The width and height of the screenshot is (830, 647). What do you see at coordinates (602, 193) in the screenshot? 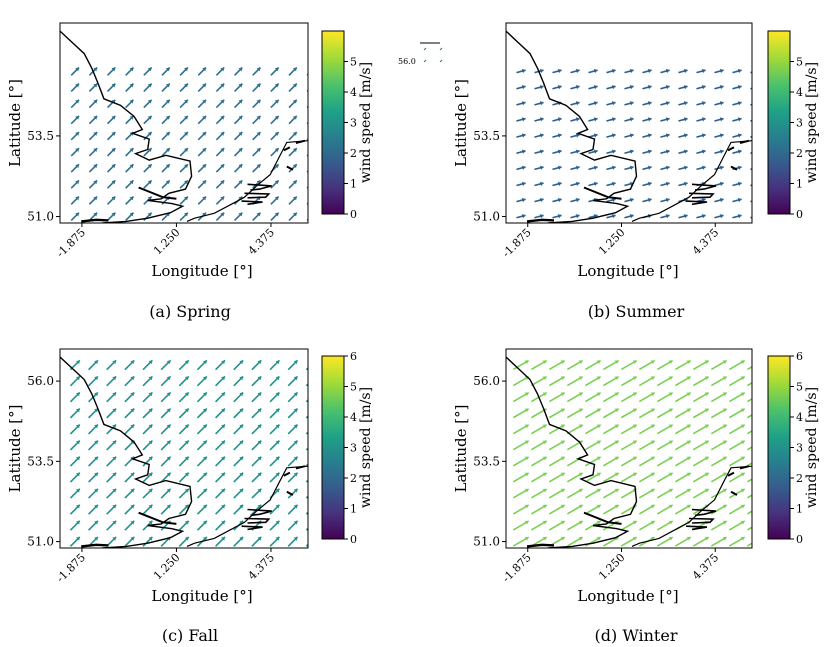
I see `thames-estuary` at bounding box center [602, 193].